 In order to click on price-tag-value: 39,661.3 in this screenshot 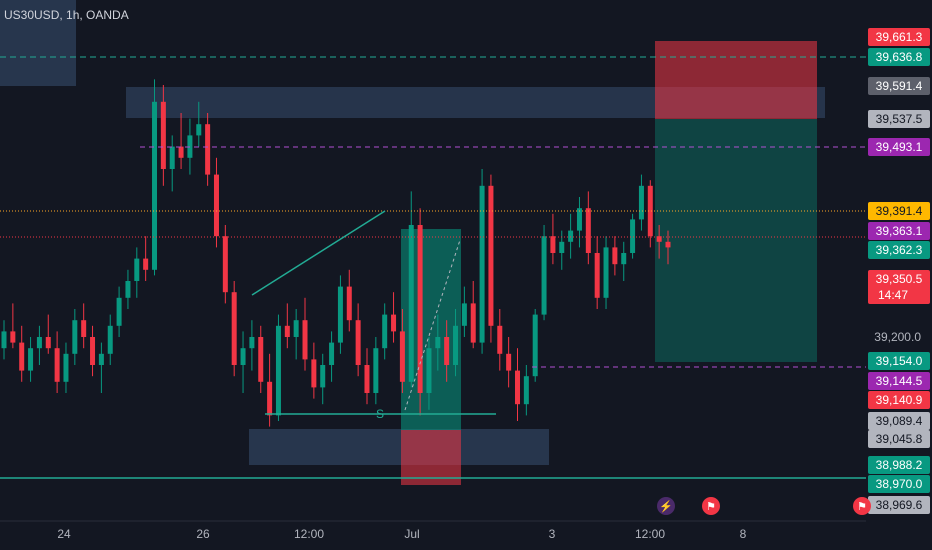, I will do `click(899, 37)`.